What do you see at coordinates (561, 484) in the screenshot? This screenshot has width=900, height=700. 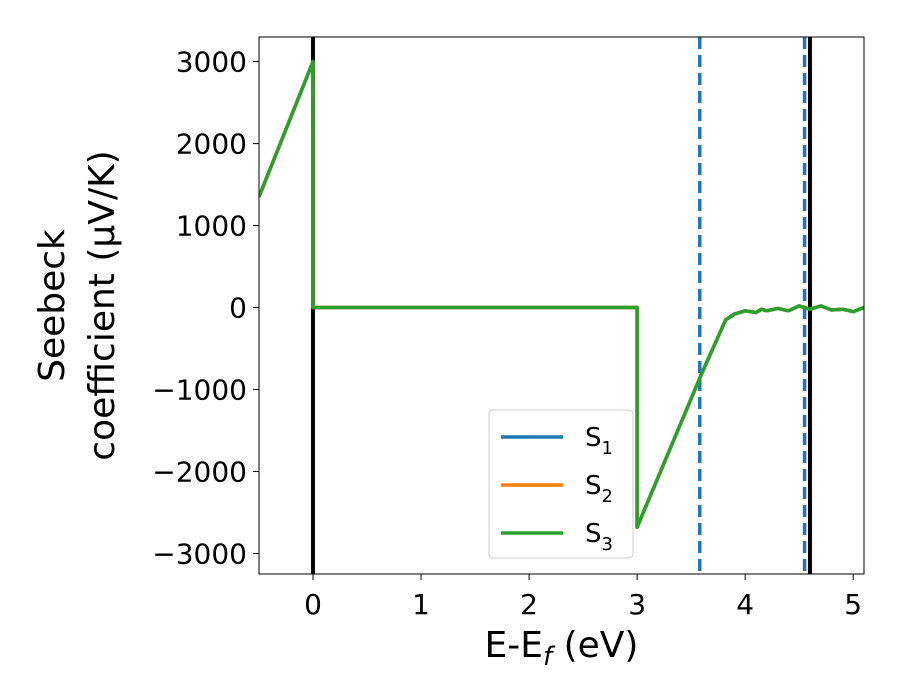 I see `legend: S1 S2 S3` at bounding box center [561, 484].